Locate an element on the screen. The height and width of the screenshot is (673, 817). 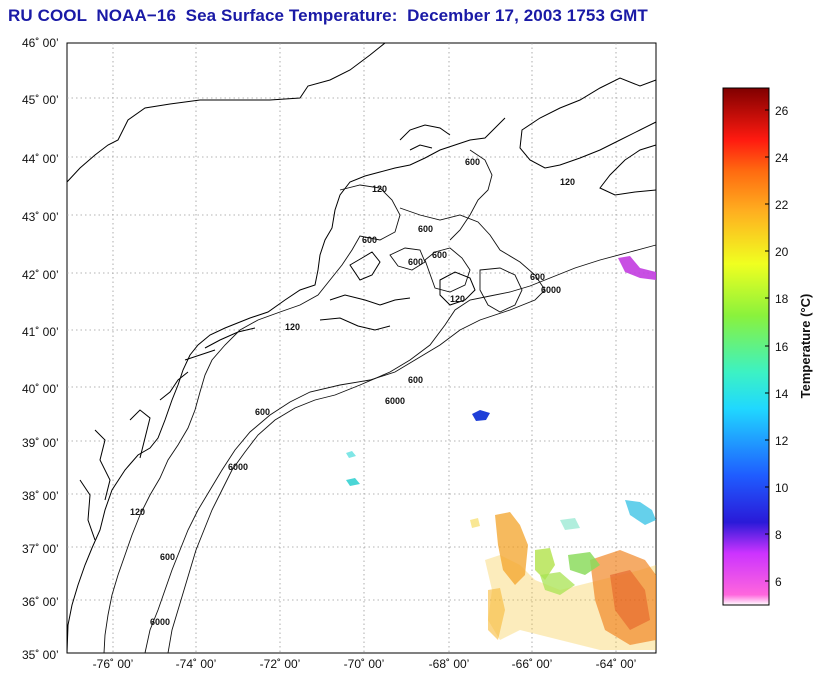
color-bar-tick-label: 18 is located at coordinates (782, 299).